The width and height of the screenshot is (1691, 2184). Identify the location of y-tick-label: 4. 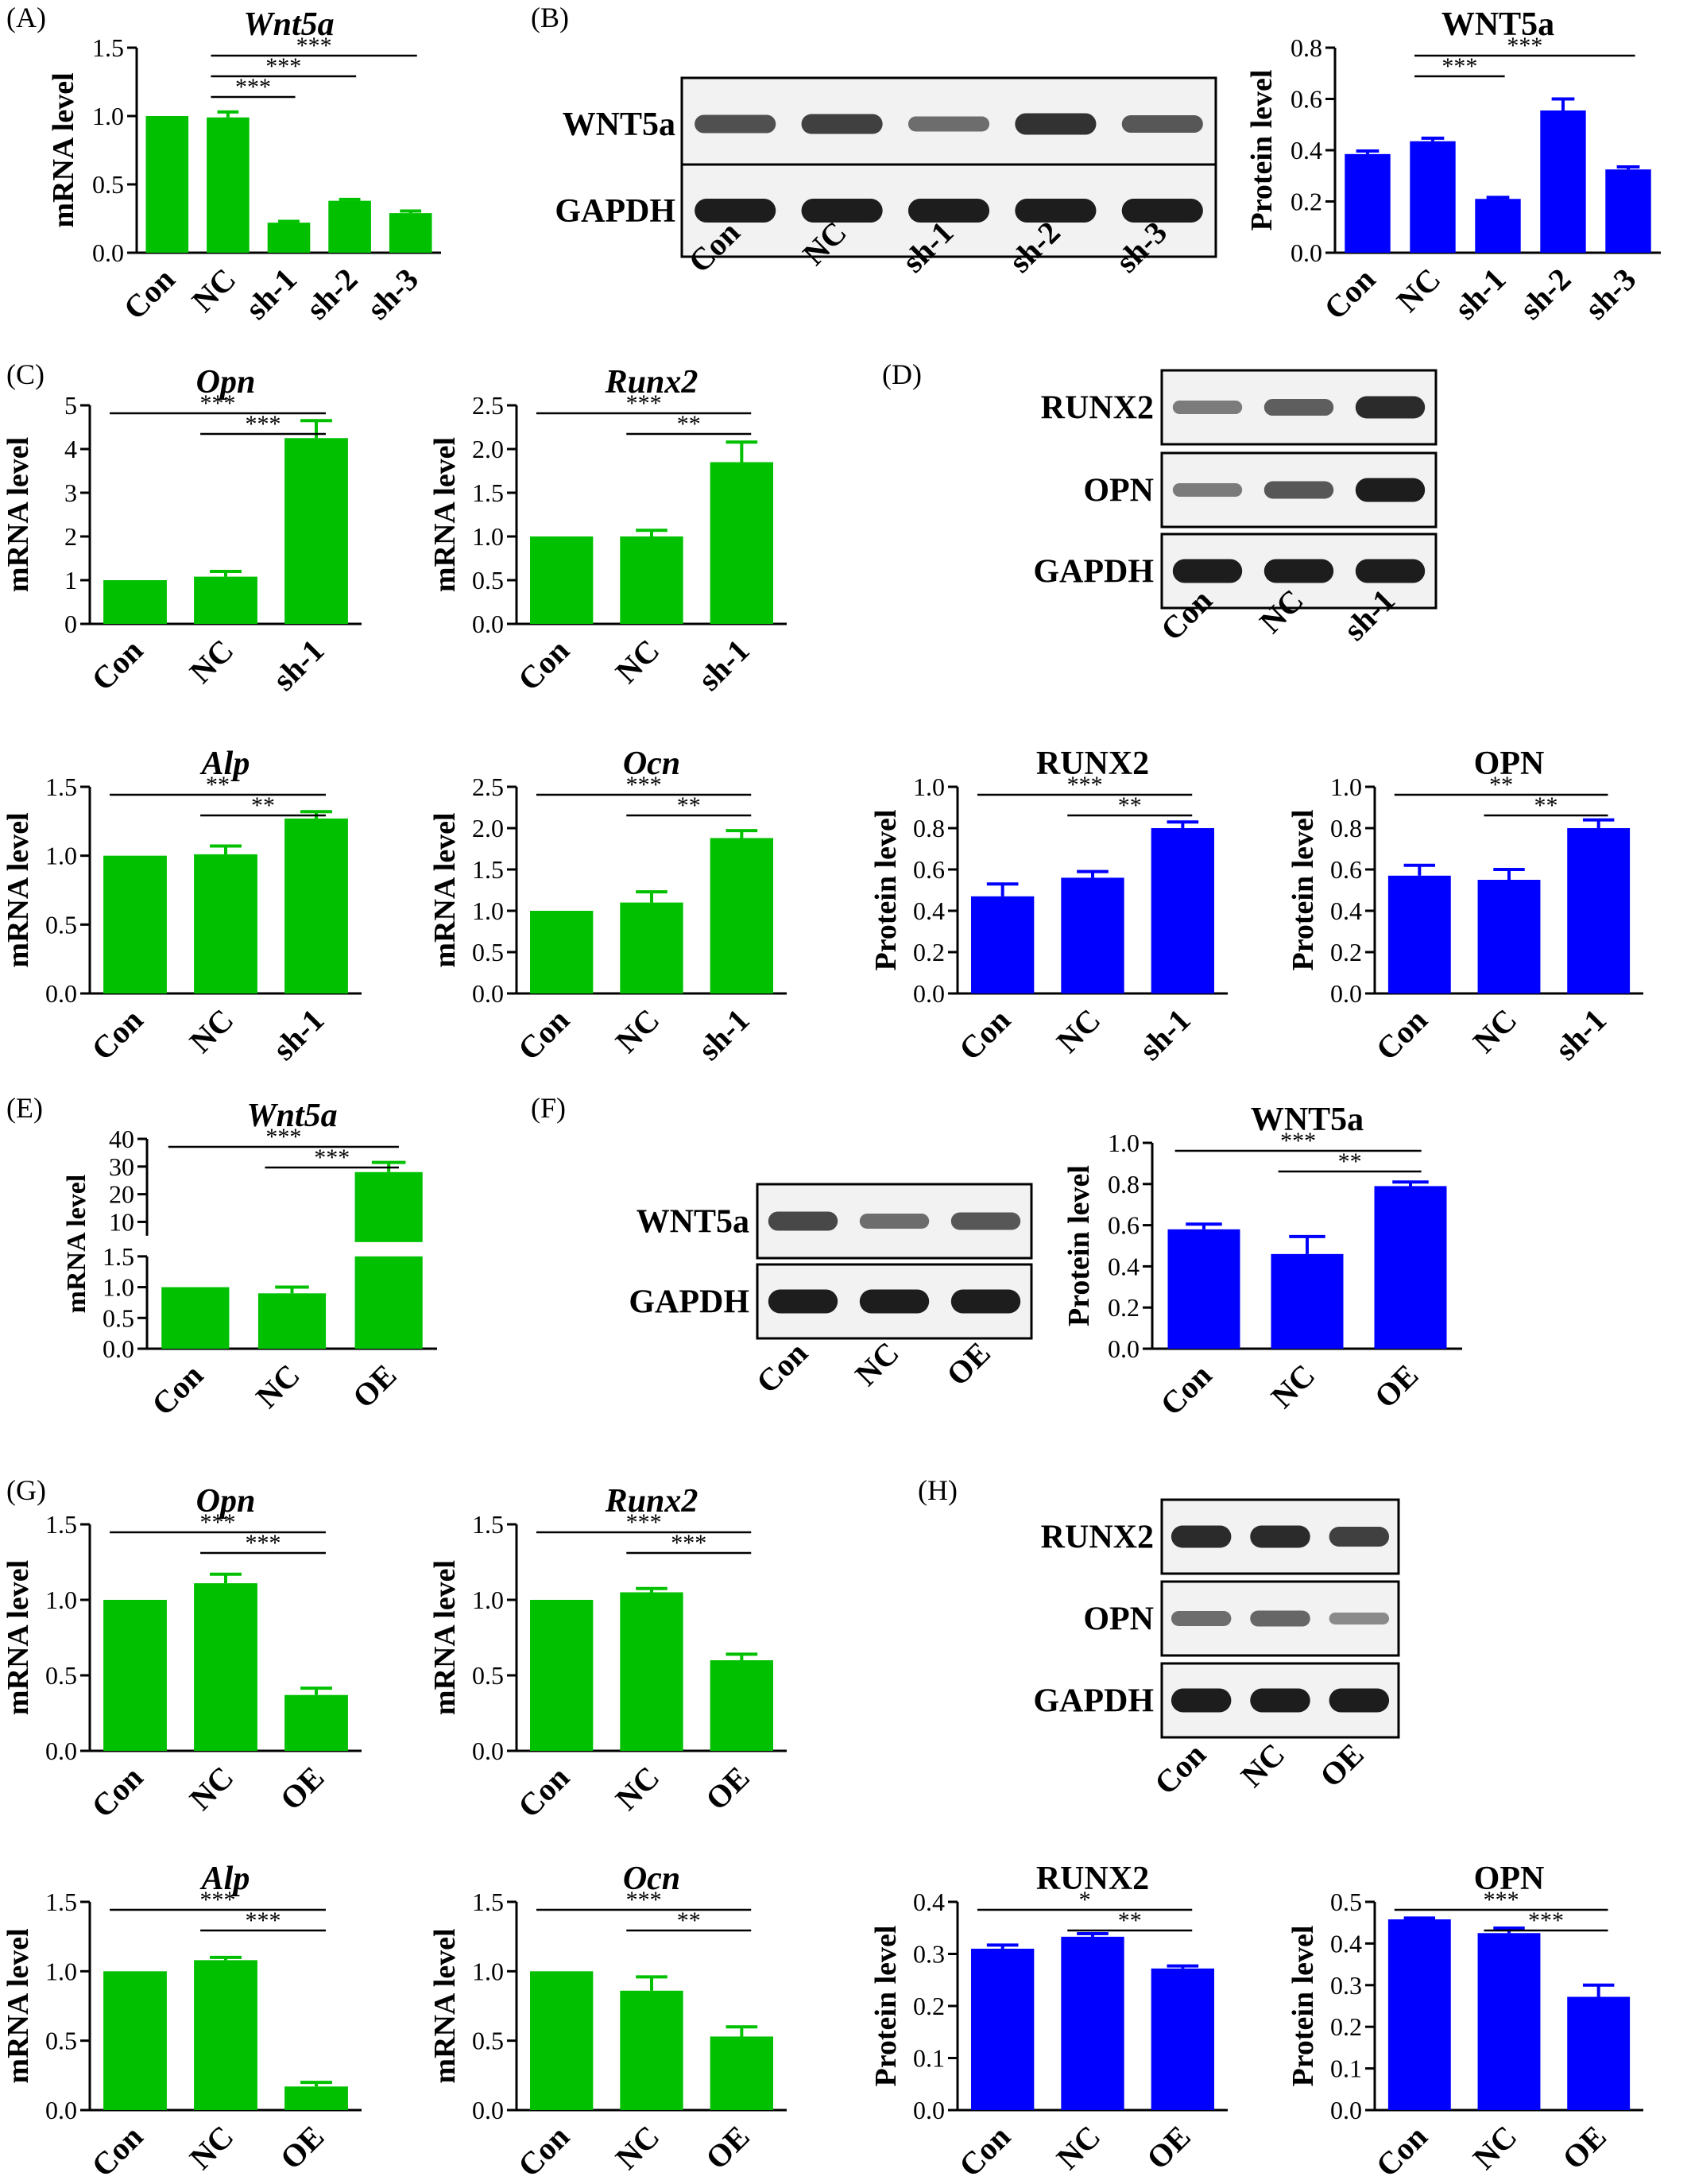
(70, 449).